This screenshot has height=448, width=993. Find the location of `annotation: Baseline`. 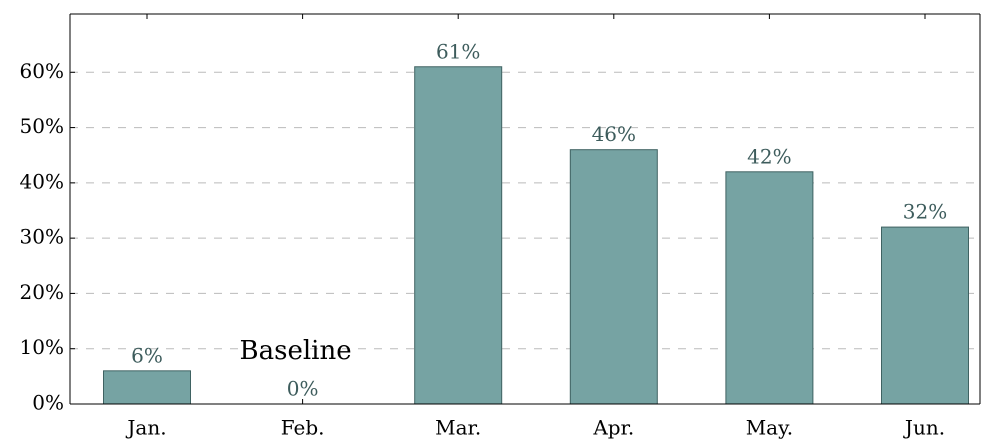

annotation: Baseline is located at coordinates (296, 351).